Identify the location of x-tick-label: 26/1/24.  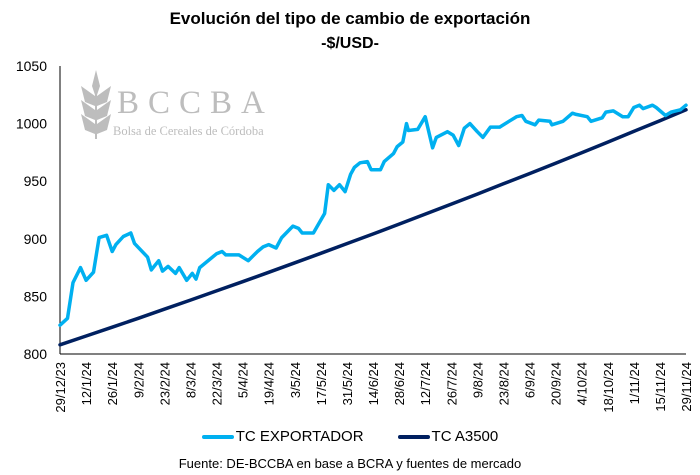
(112, 383).